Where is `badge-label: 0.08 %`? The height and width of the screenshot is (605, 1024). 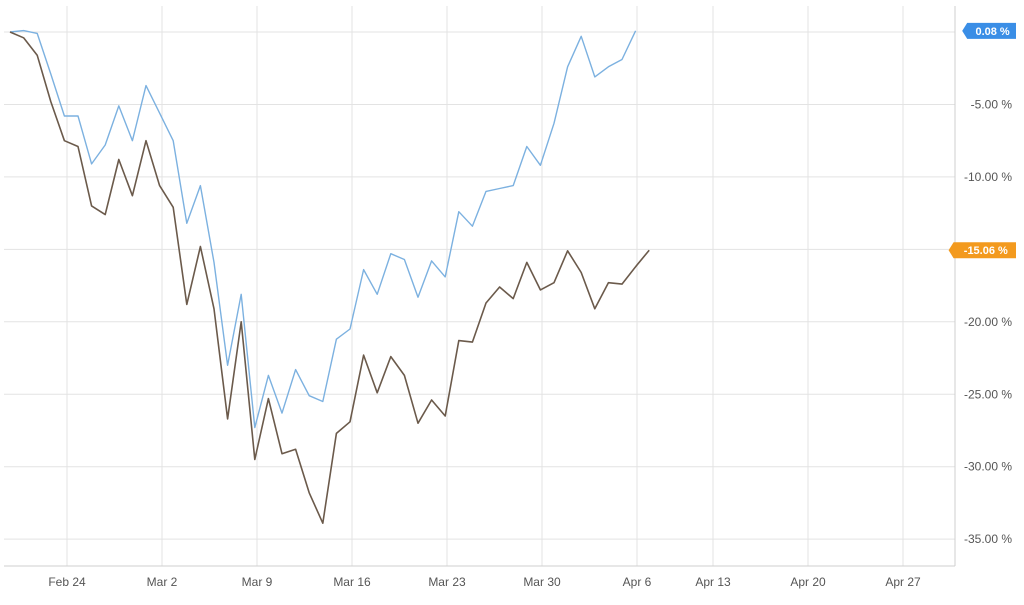 badge-label: 0.08 % is located at coordinates (992, 32).